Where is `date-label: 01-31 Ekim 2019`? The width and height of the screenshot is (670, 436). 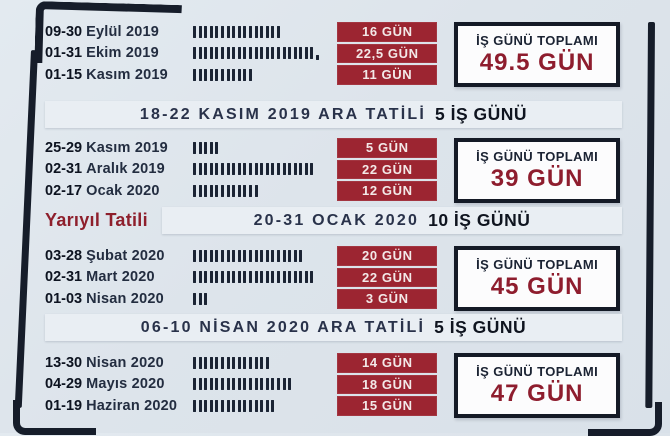
date-label: 01-31 Ekim 2019 is located at coordinates (102, 53).